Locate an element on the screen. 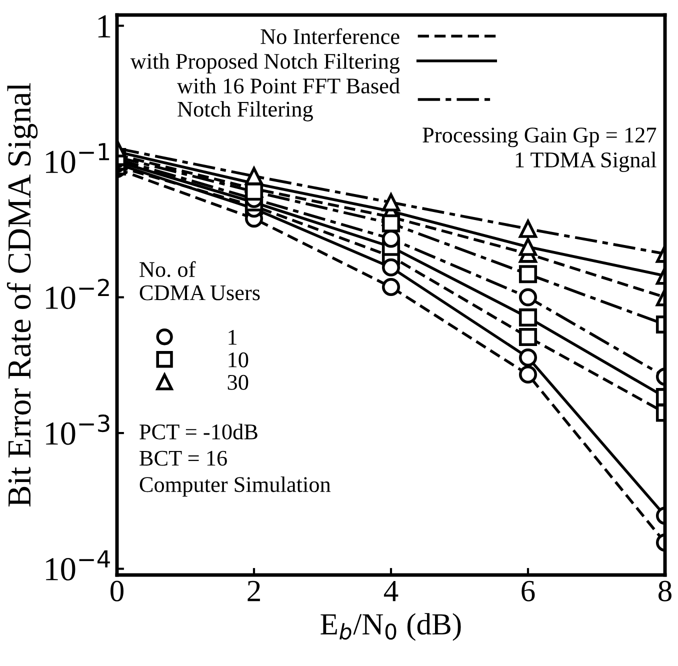  y-tick-label: 1 is located at coordinates (104, 26).